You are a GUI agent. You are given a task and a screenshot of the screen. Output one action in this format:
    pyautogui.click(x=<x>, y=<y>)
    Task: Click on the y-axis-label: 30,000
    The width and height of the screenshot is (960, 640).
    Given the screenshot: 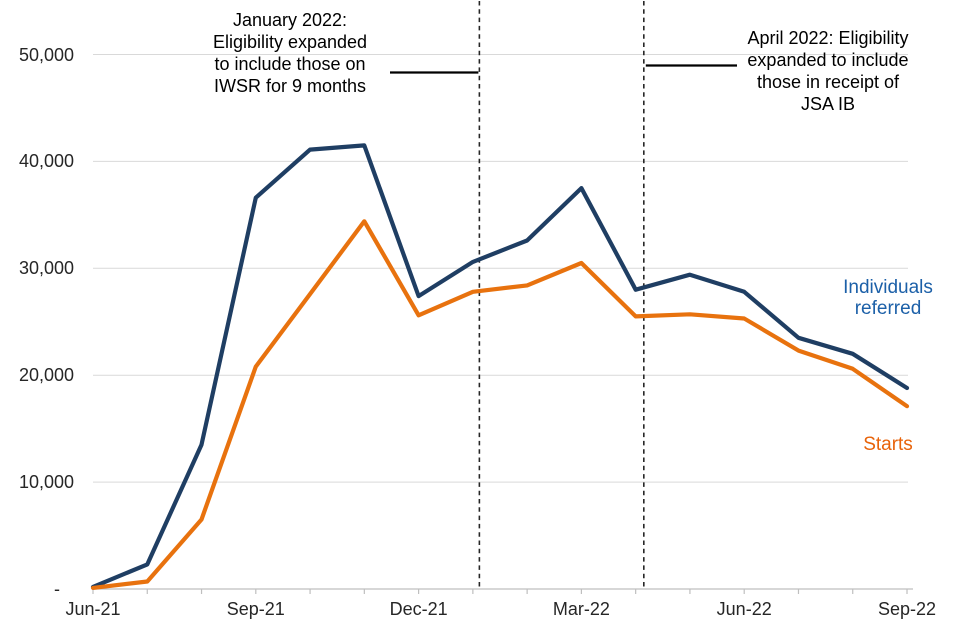 What is the action you would take?
    pyautogui.click(x=46, y=268)
    